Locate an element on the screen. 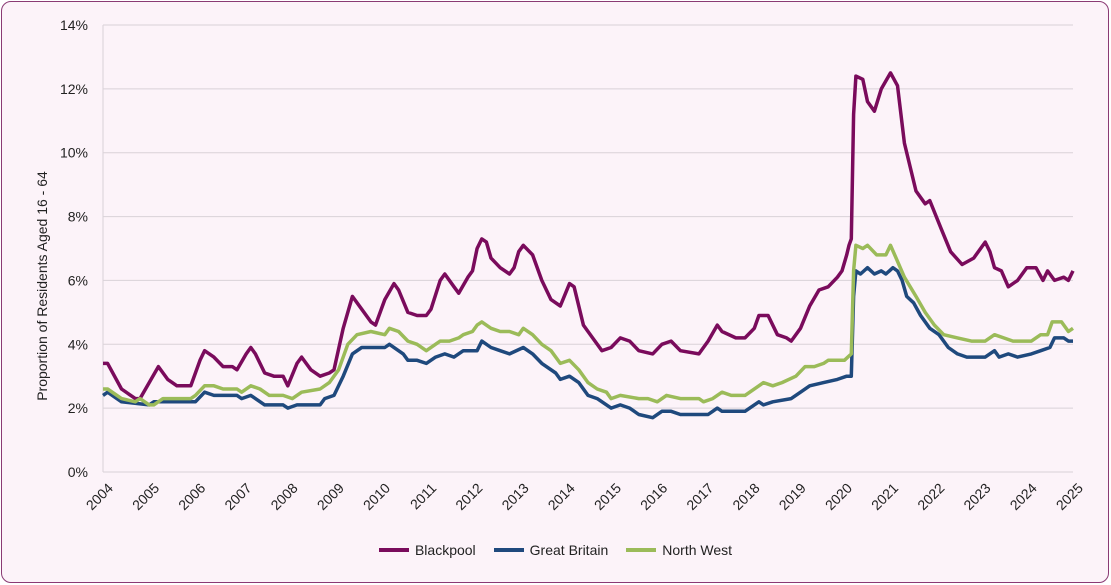  x-tick-label: 2022 is located at coordinates (930, 496).